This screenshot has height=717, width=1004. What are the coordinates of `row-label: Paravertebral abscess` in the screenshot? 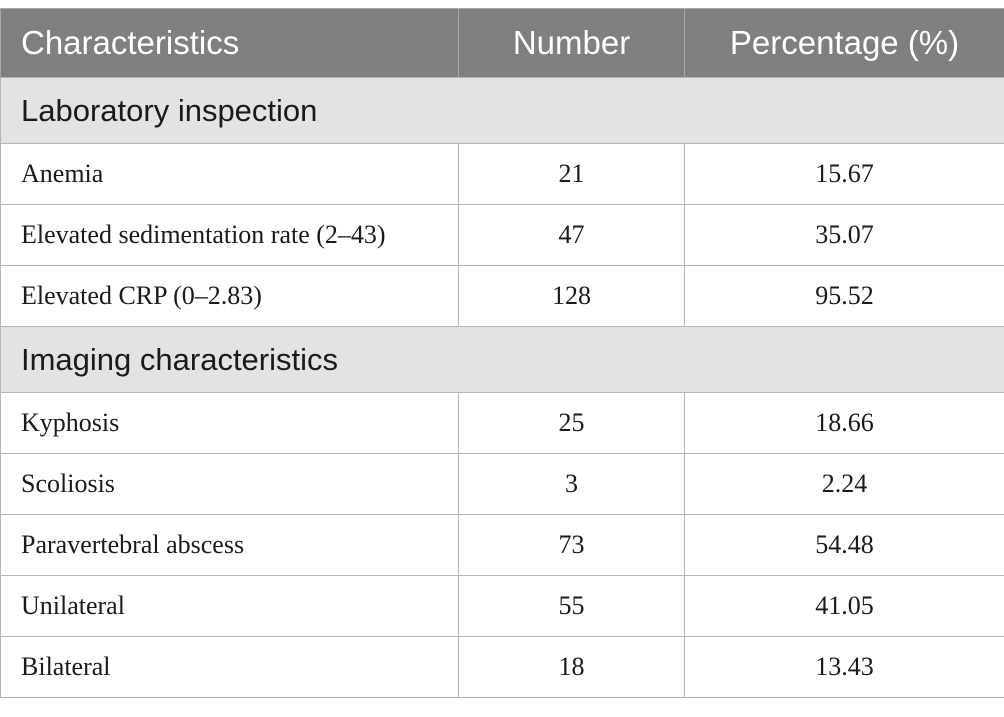 It's located at (229, 545).